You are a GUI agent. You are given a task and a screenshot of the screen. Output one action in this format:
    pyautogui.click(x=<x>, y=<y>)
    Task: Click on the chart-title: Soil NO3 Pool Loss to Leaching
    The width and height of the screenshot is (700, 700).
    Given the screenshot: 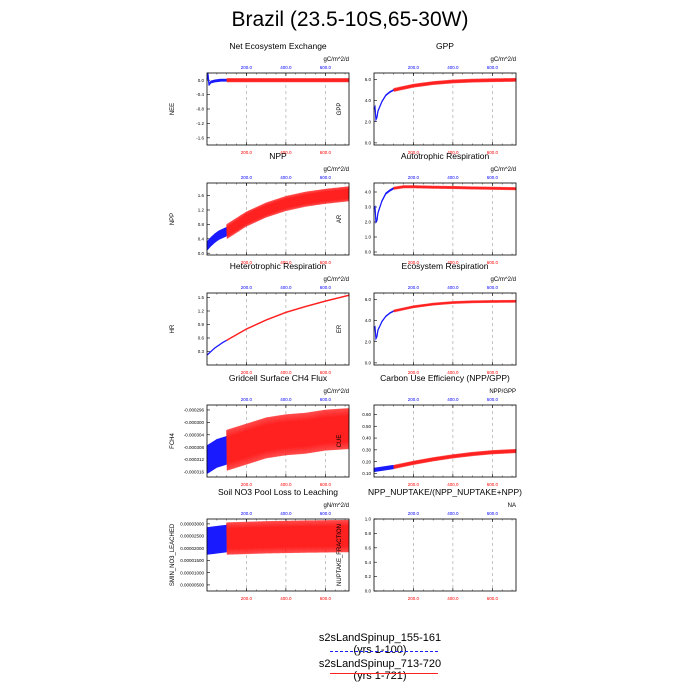 What is the action you would take?
    pyautogui.click(x=278, y=492)
    